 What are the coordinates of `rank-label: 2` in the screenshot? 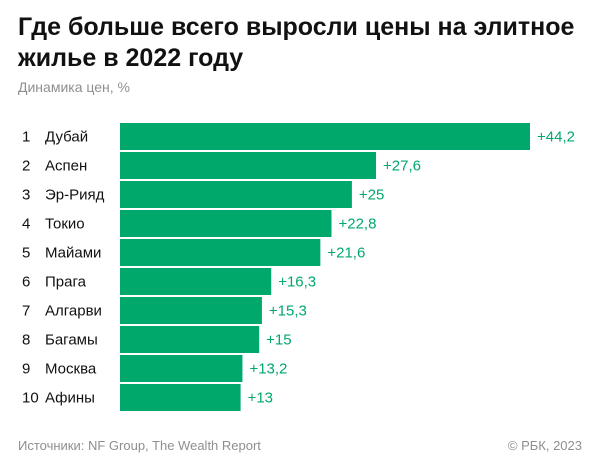 It's located at (26, 166).